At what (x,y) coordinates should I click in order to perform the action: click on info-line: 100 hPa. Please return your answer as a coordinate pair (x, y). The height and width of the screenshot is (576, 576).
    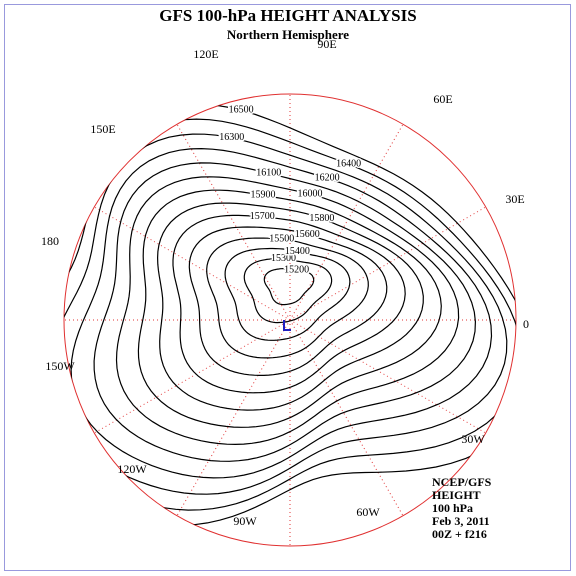
    Looking at the image, I should click on (452, 508).